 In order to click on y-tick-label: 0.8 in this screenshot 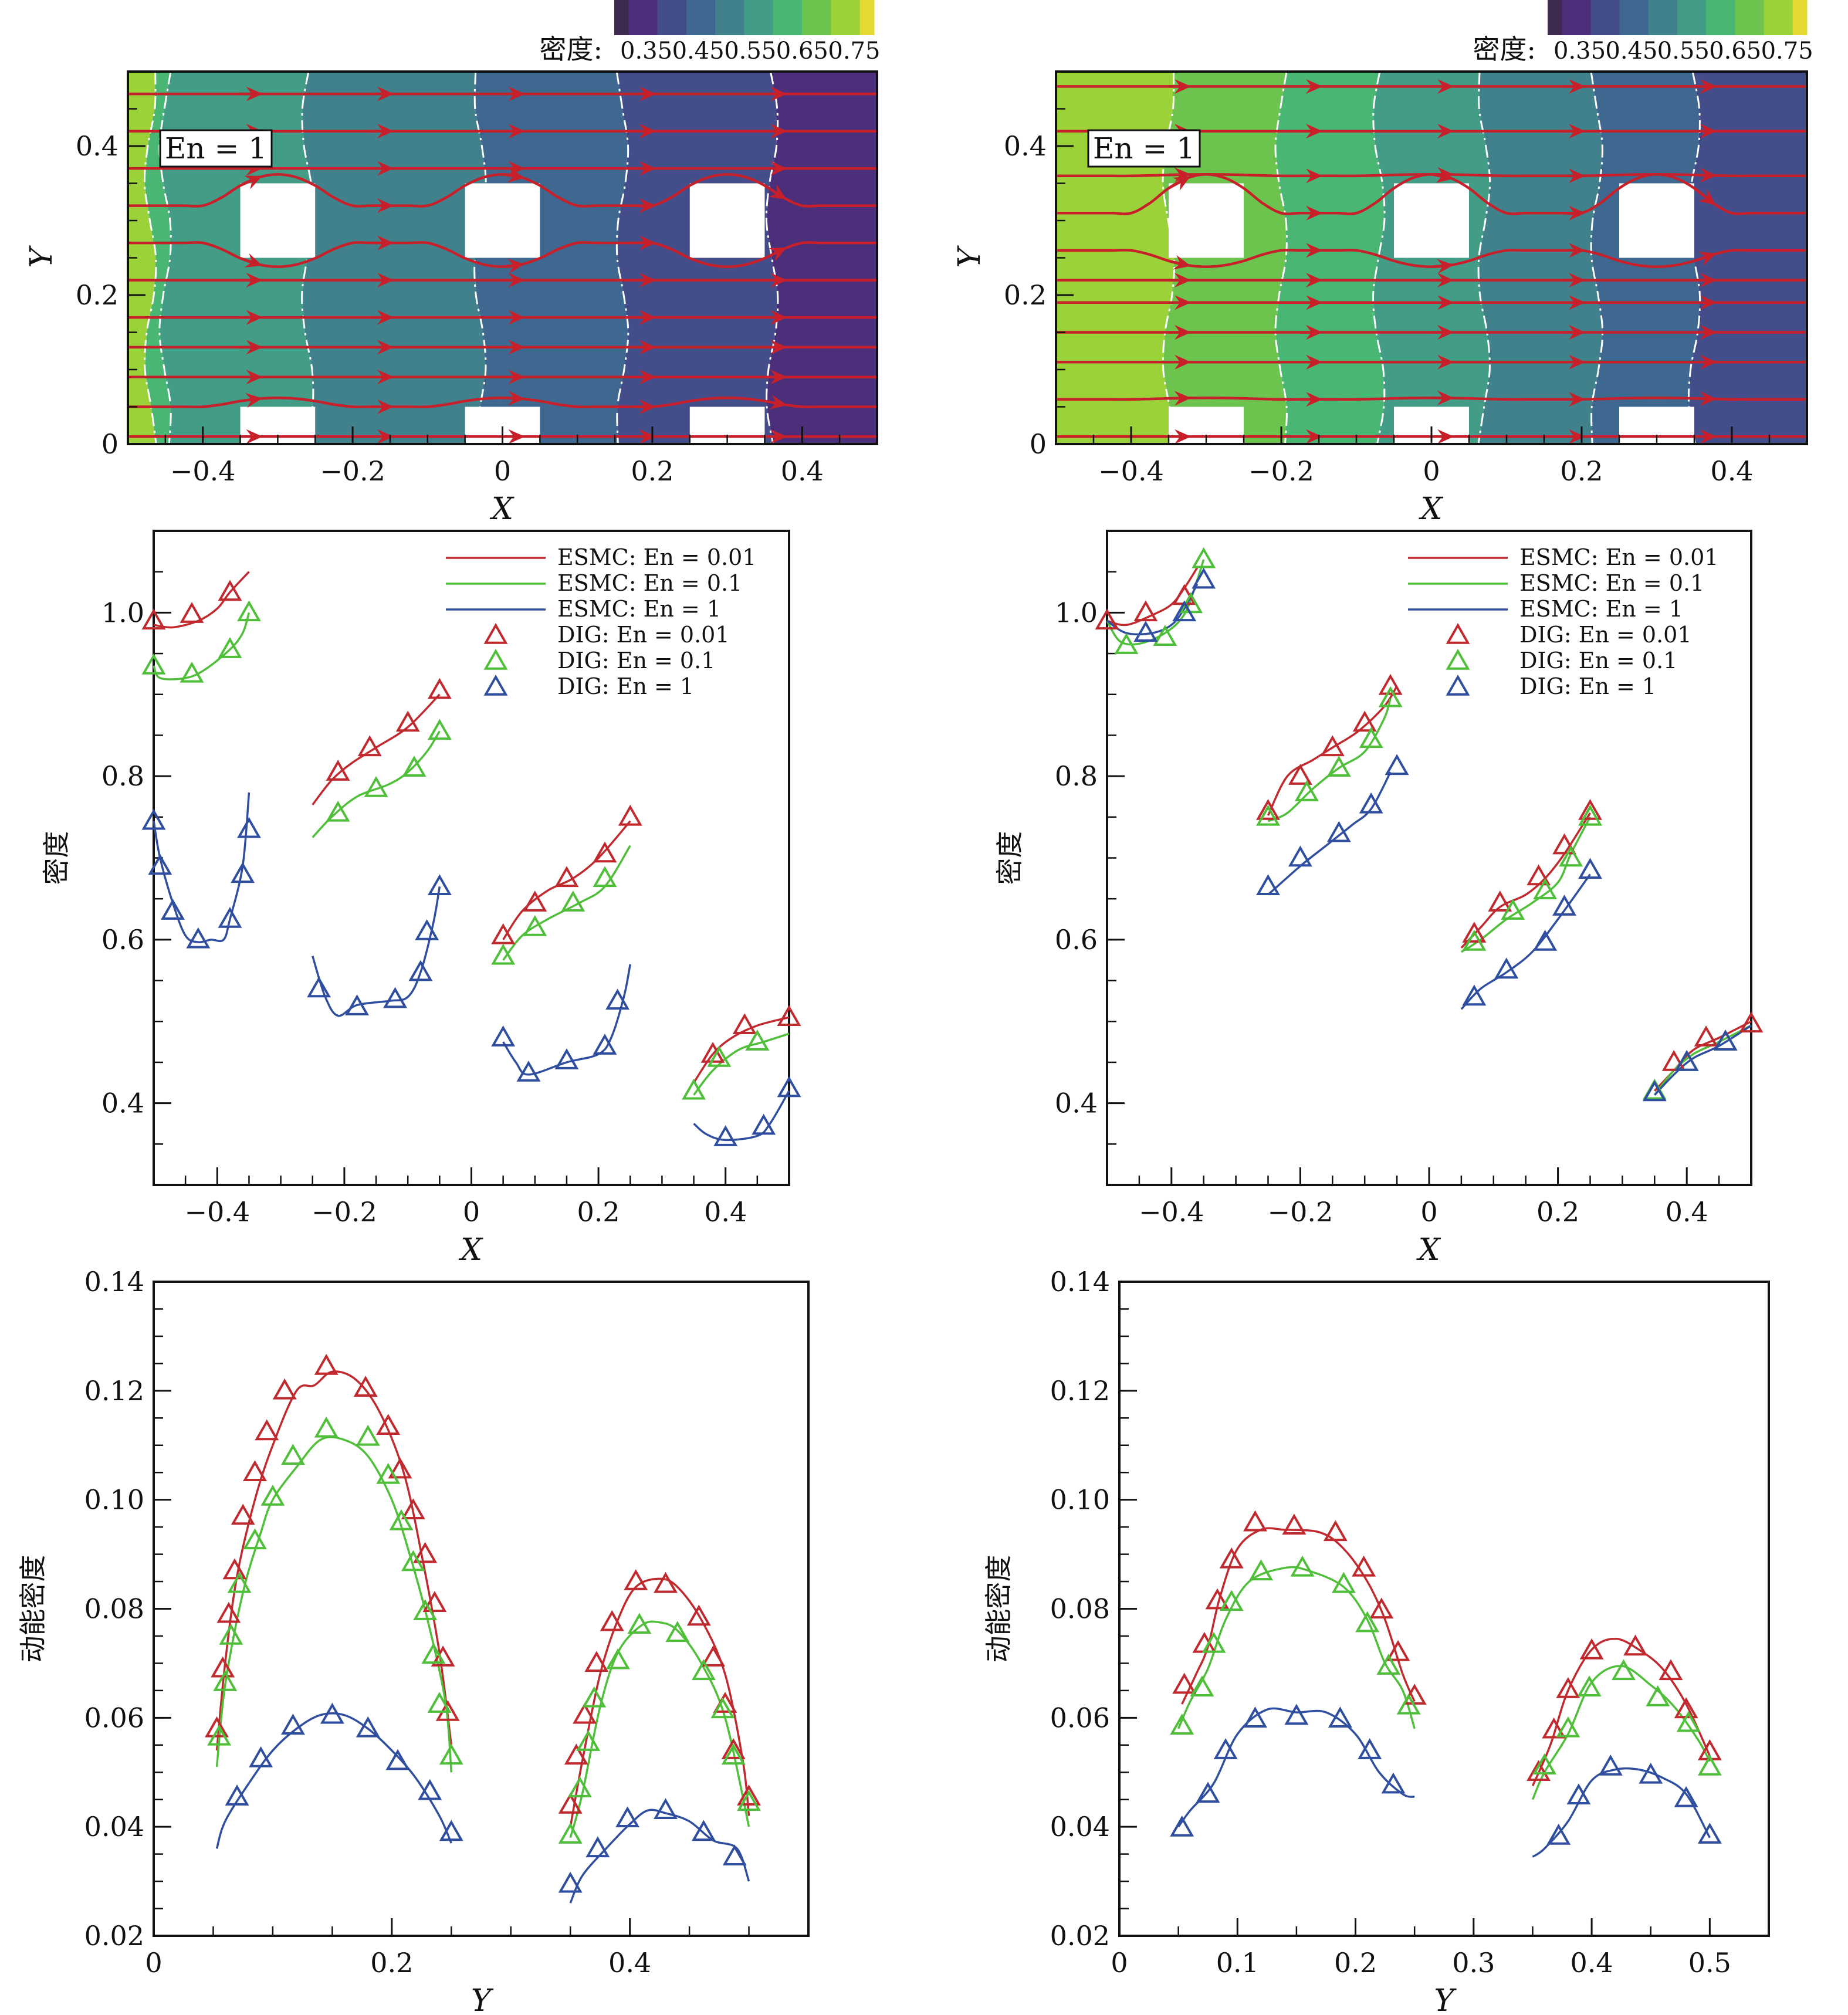, I will do `click(122, 776)`.